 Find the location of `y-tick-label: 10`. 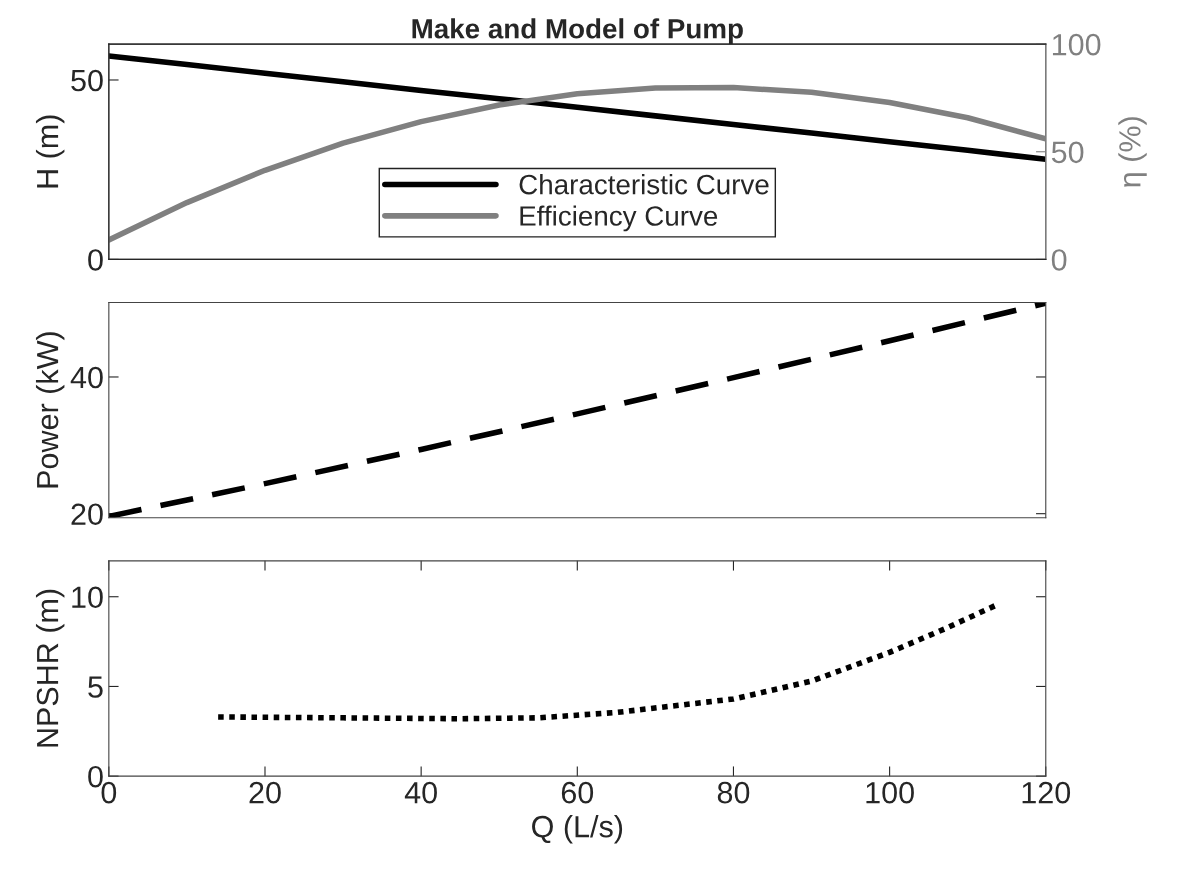

y-tick-label: 10 is located at coordinates (87, 597).